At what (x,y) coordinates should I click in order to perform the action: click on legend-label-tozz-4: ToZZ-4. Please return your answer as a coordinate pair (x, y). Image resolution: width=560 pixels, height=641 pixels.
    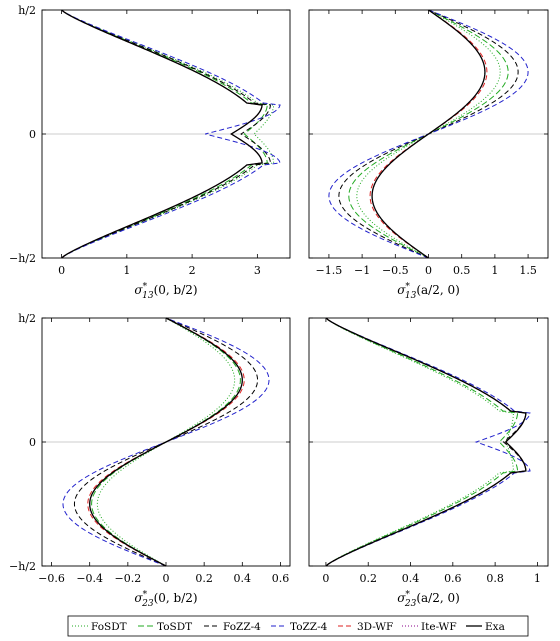
    Looking at the image, I should click on (309, 627).